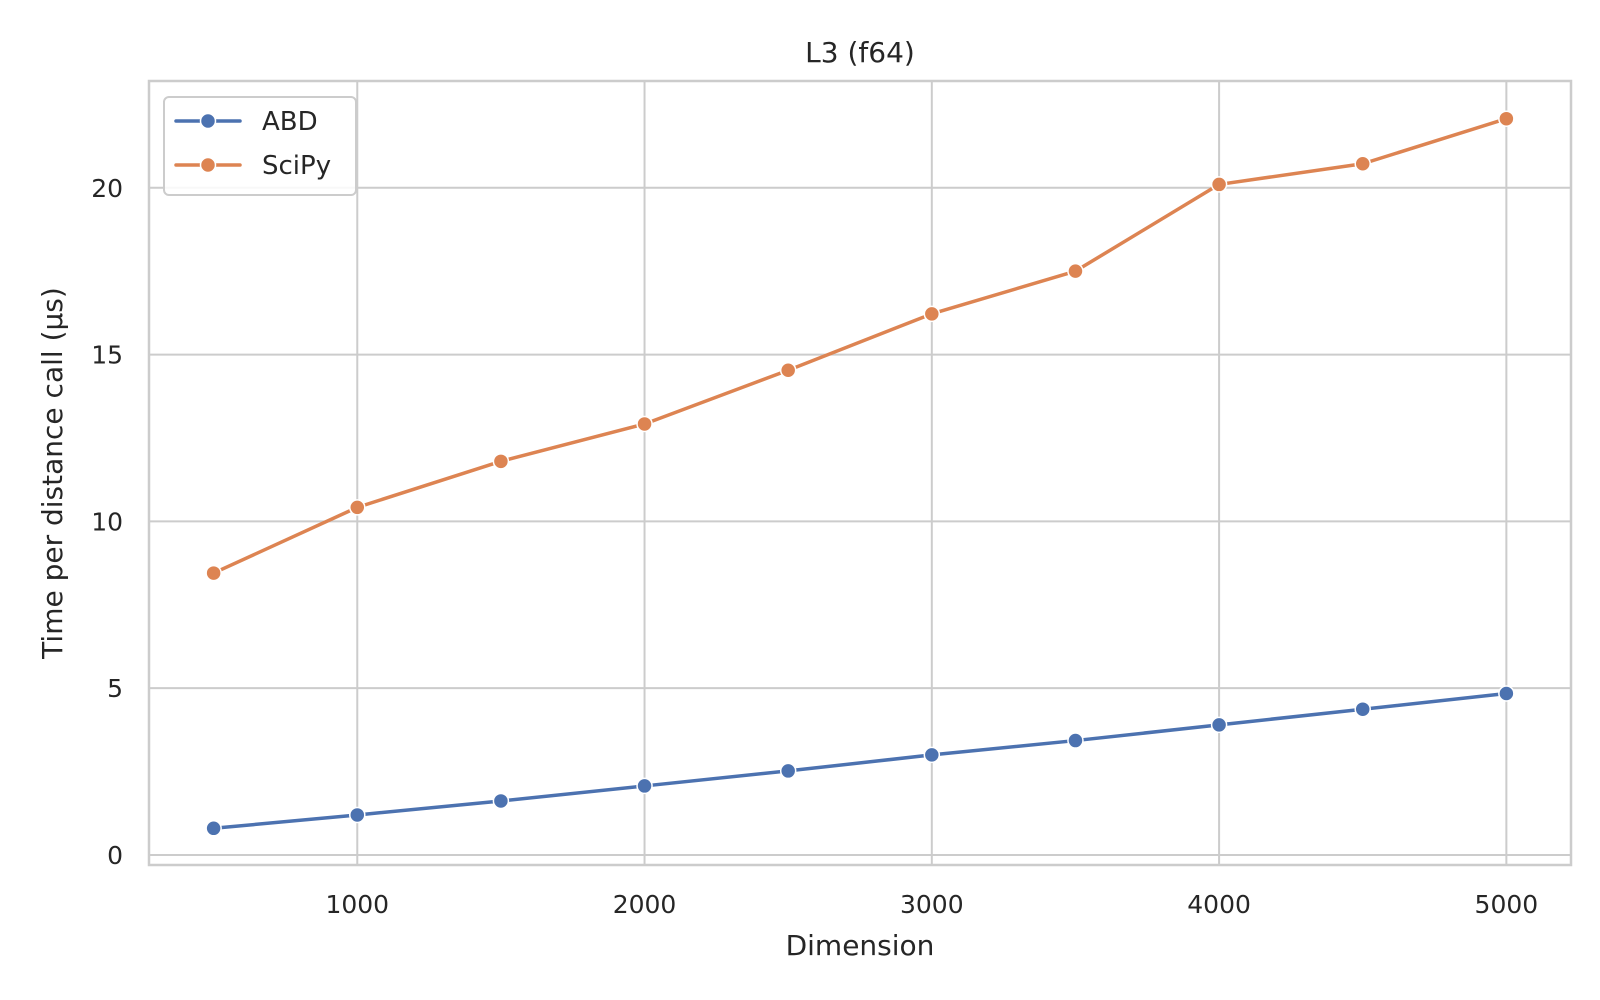  What do you see at coordinates (290, 122) in the screenshot?
I see `legend-label-abd: ABD` at bounding box center [290, 122].